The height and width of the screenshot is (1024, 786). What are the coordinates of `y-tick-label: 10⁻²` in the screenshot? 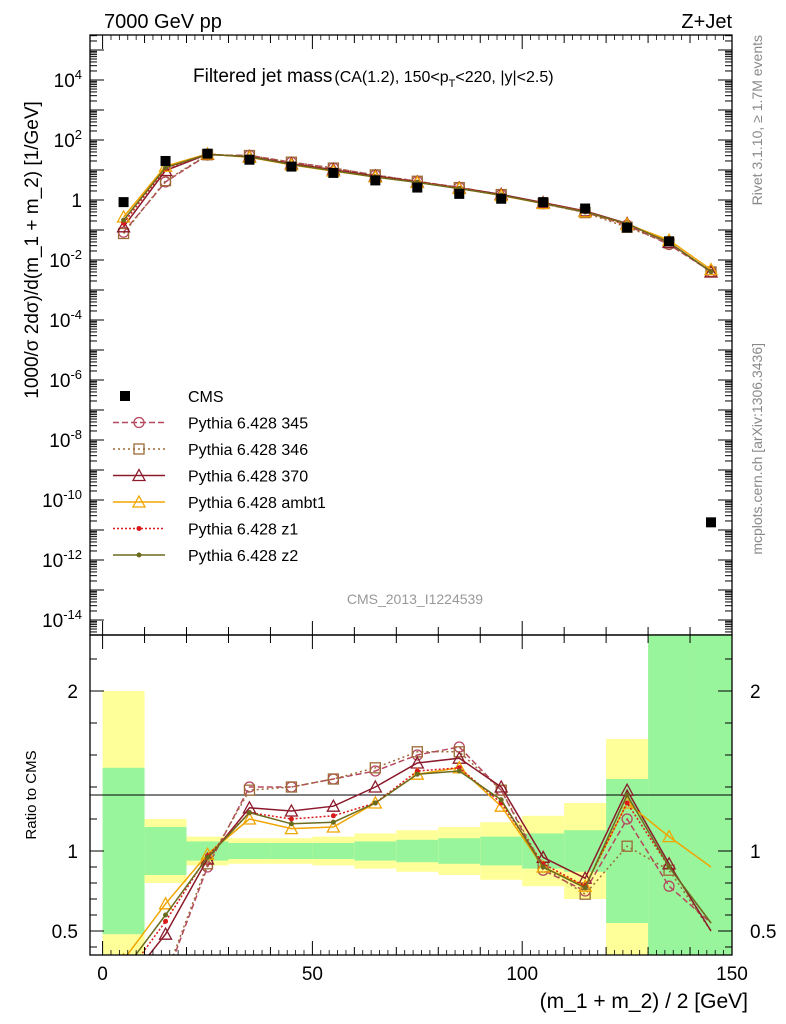 It's located at (65, 259).